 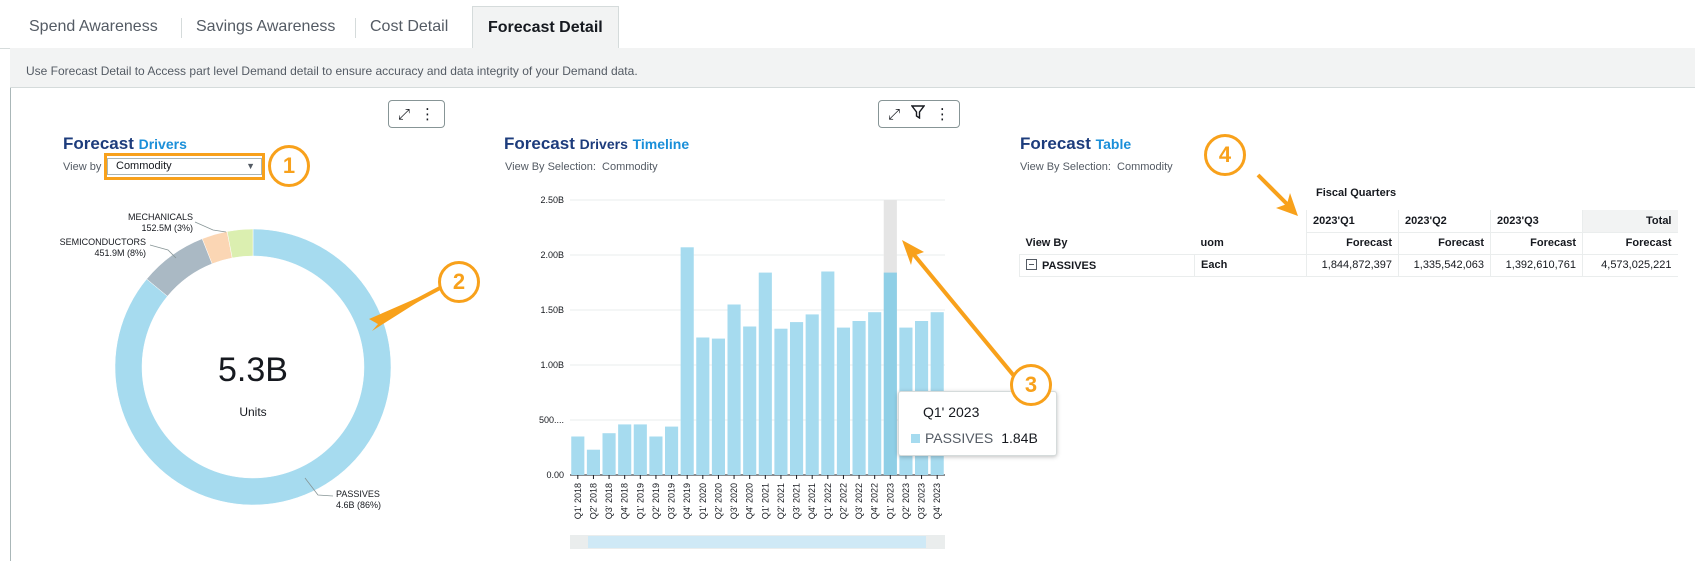 What do you see at coordinates (625, 501) in the screenshot?
I see `x-tick-label: Q4' 2018` at bounding box center [625, 501].